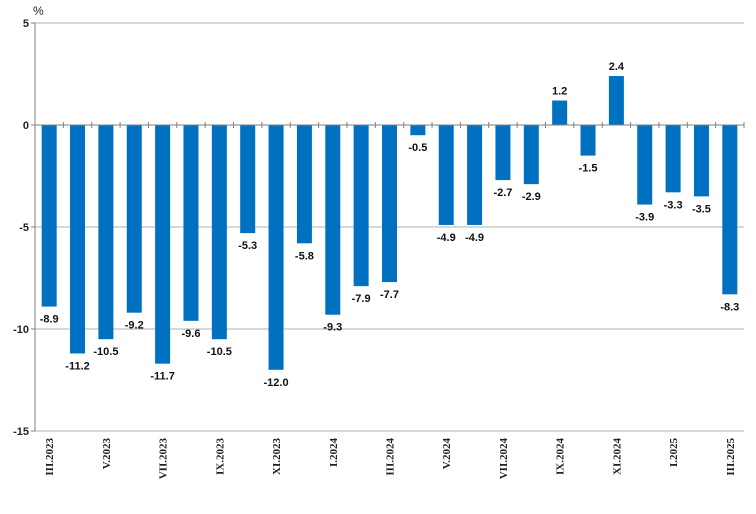 This screenshot has height=514, width=756. What do you see at coordinates (701, 209) in the screenshot?
I see `data-label: -3.5` at bounding box center [701, 209].